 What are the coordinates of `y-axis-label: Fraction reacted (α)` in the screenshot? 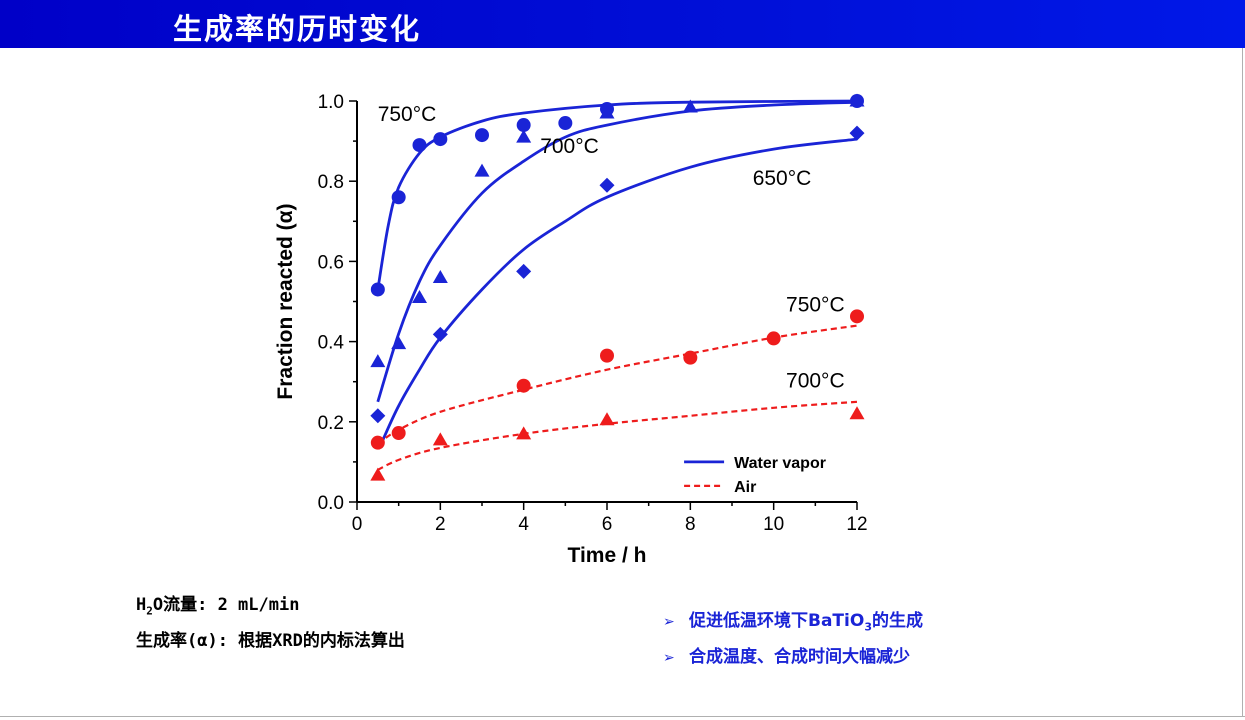 It's located at (285, 301).